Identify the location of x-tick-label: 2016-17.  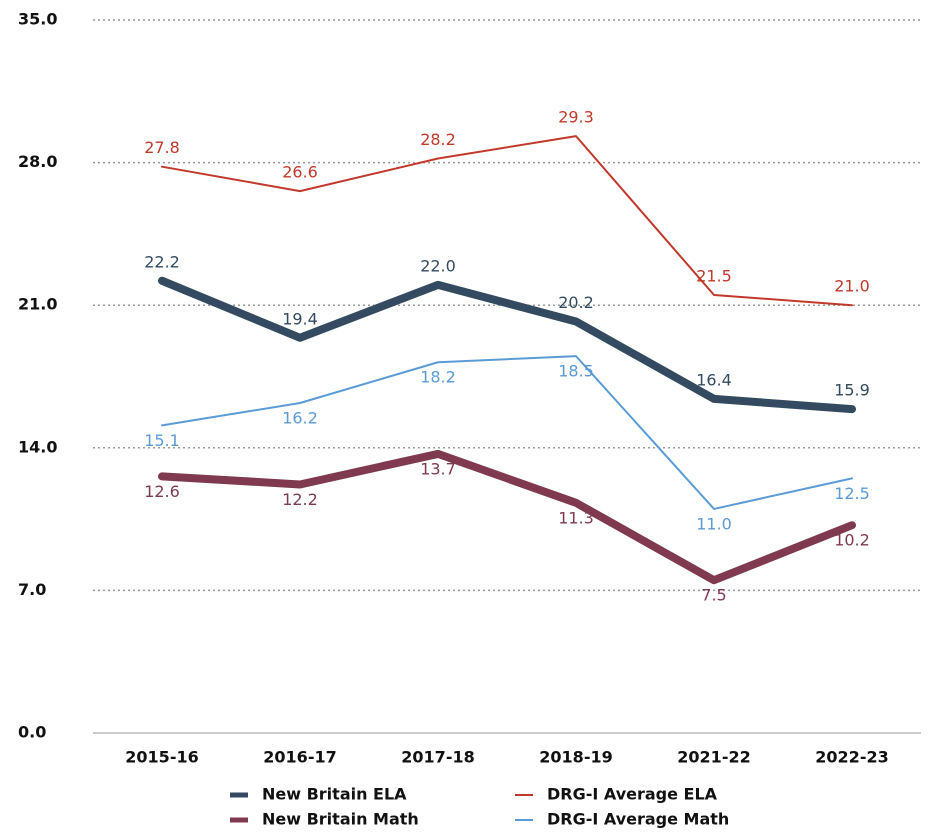
(299, 757).